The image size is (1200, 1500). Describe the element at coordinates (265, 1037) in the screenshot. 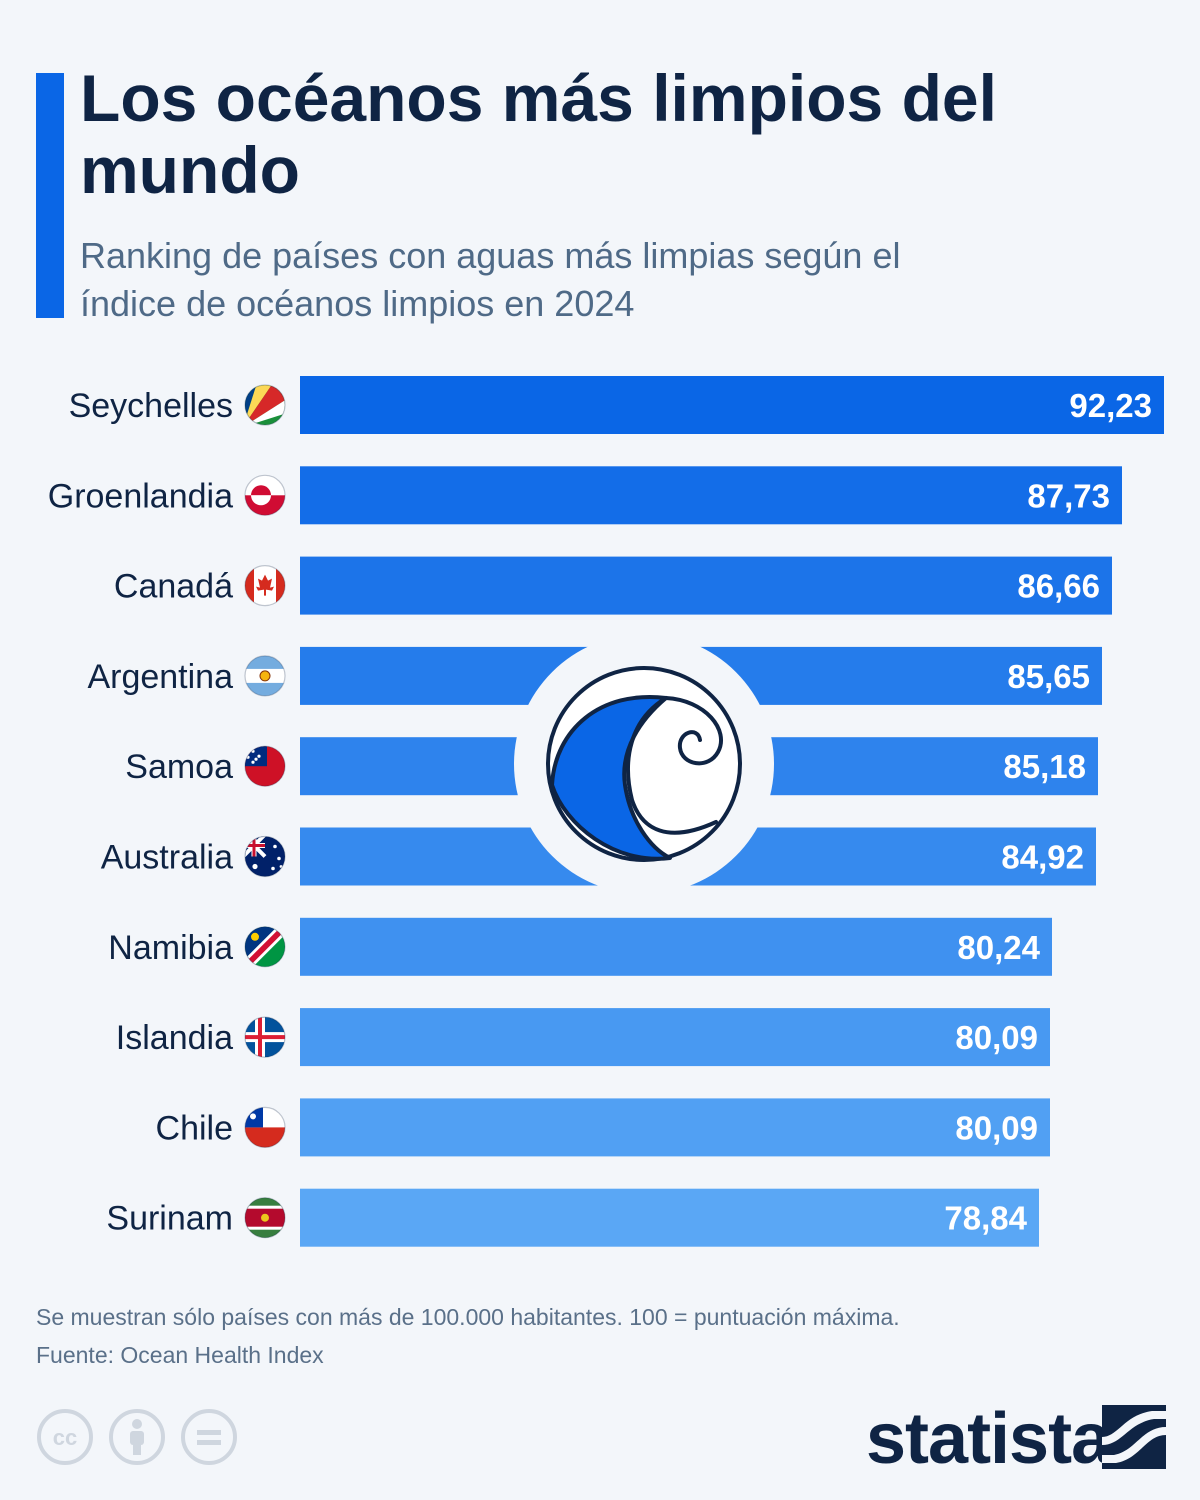

I see `iceland-flag-icon` at that location.